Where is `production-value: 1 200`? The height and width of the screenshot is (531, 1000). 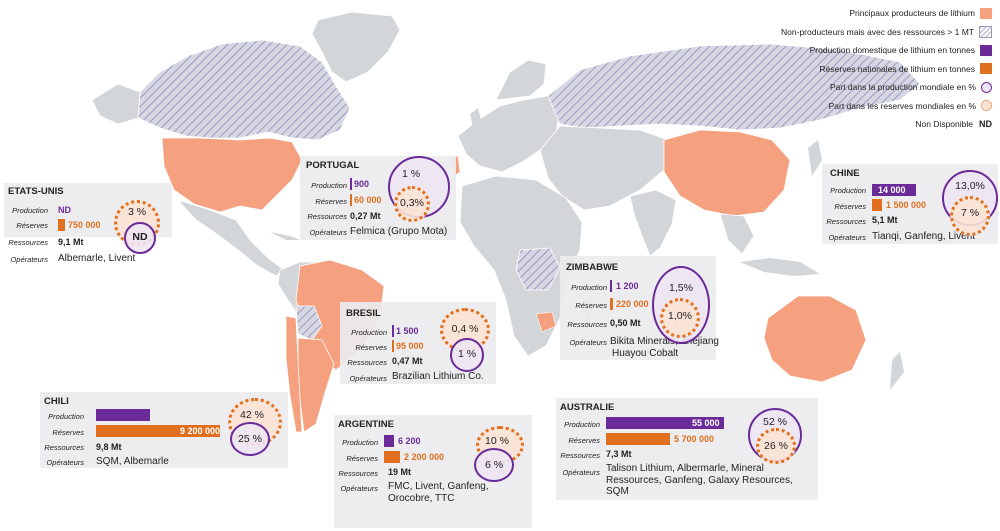 production-value: 1 200 is located at coordinates (627, 286).